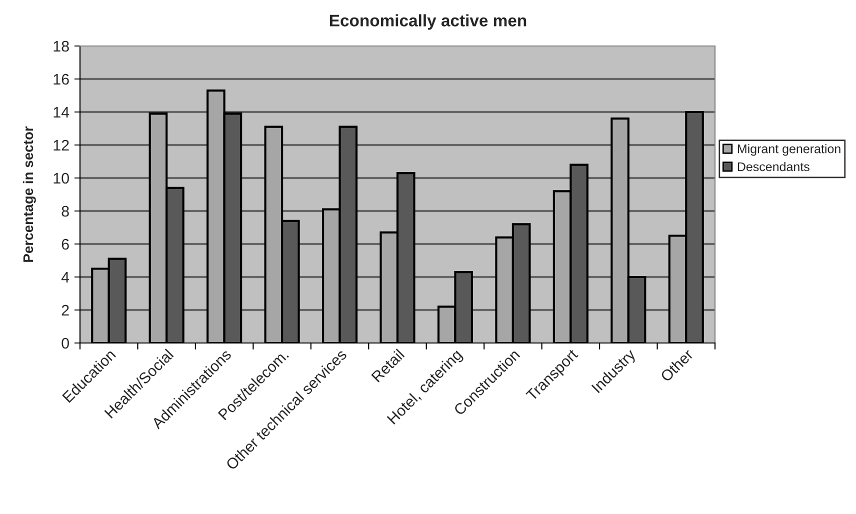  What do you see at coordinates (65, 244) in the screenshot?
I see `y-tick-label: 6` at bounding box center [65, 244].